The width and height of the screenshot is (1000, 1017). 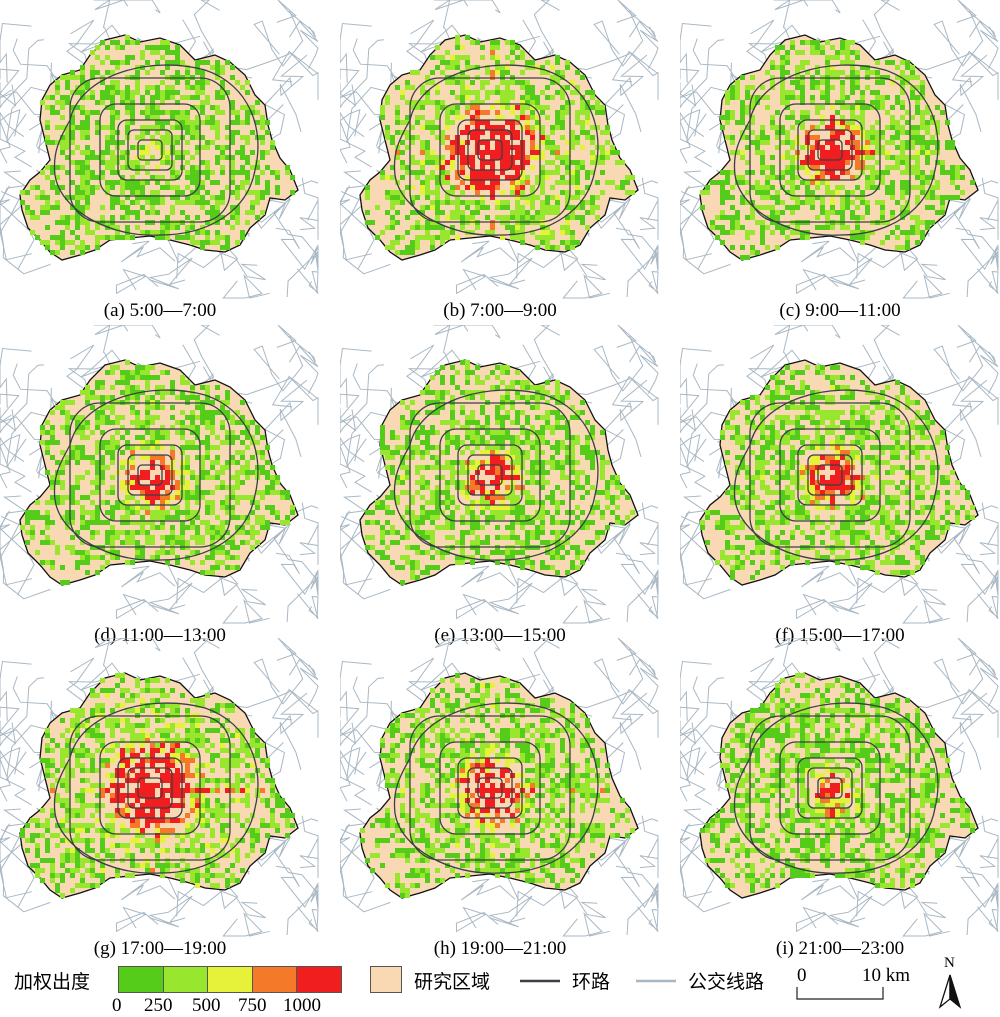 I want to click on map-g, so click(x=160, y=788).